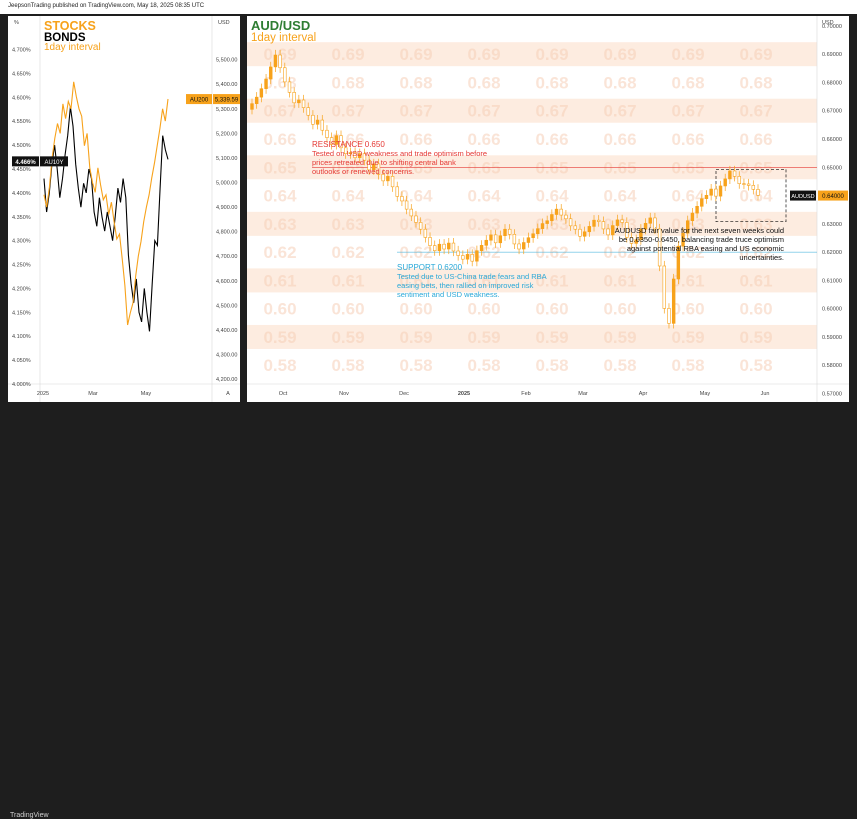 The image size is (857, 819). I want to click on left-percent-tick: 4.200%, so click(21, 289).